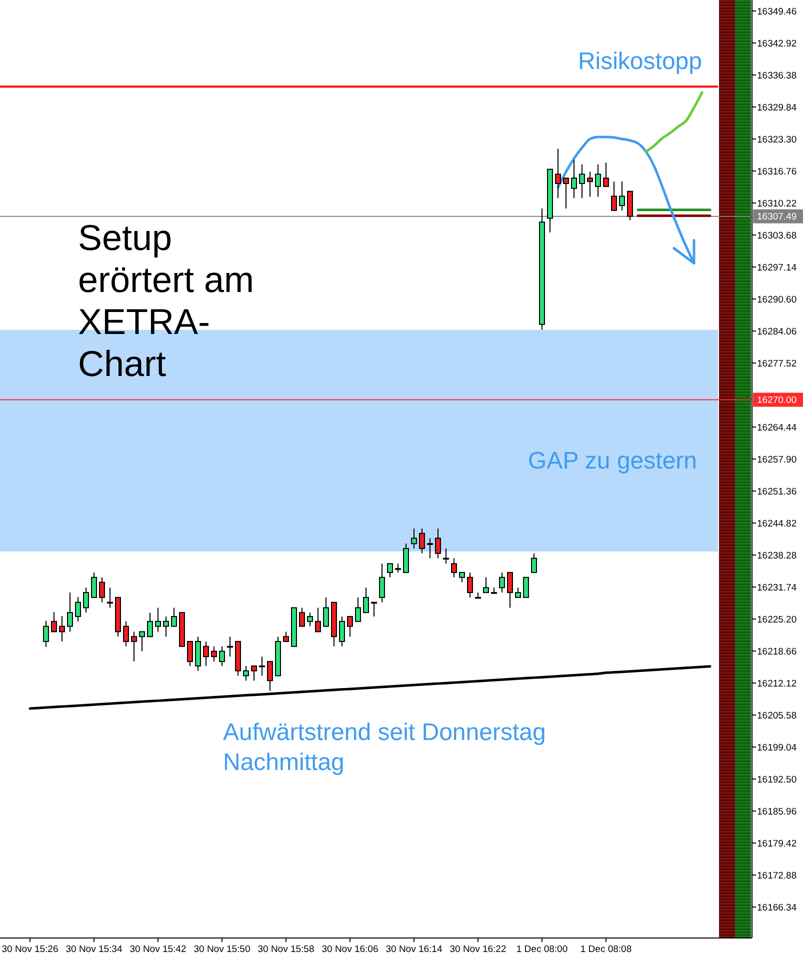 The height and width of the screenshot is (962, 804). Describe the element at coordinates (94, 949) in the screenshot. I see `x-tick-label: 30 Nov 15:34` at that location.